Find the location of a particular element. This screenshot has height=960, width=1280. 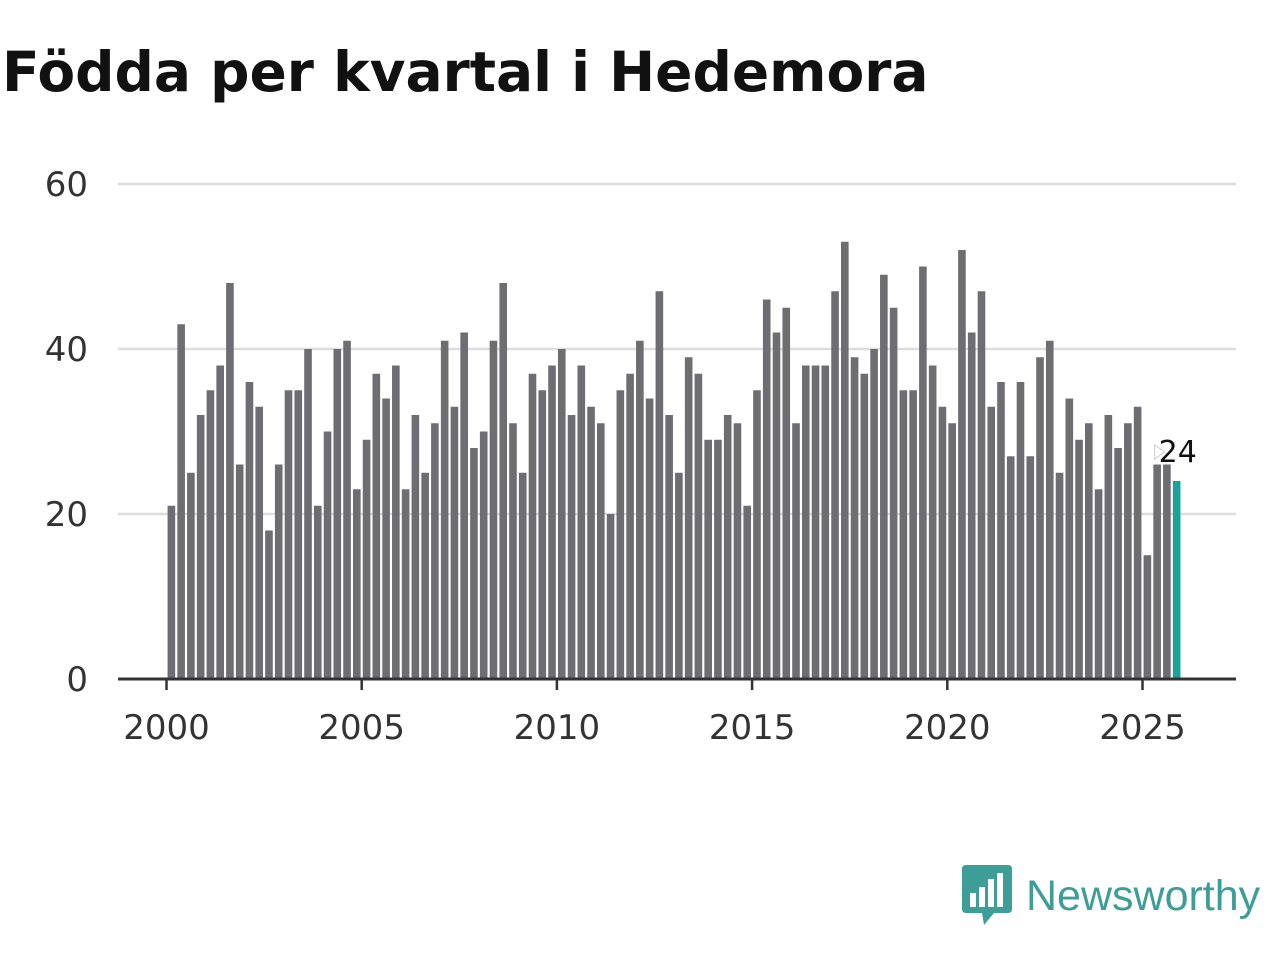

bar-2009-q3 is located at coordinates (542, 534).